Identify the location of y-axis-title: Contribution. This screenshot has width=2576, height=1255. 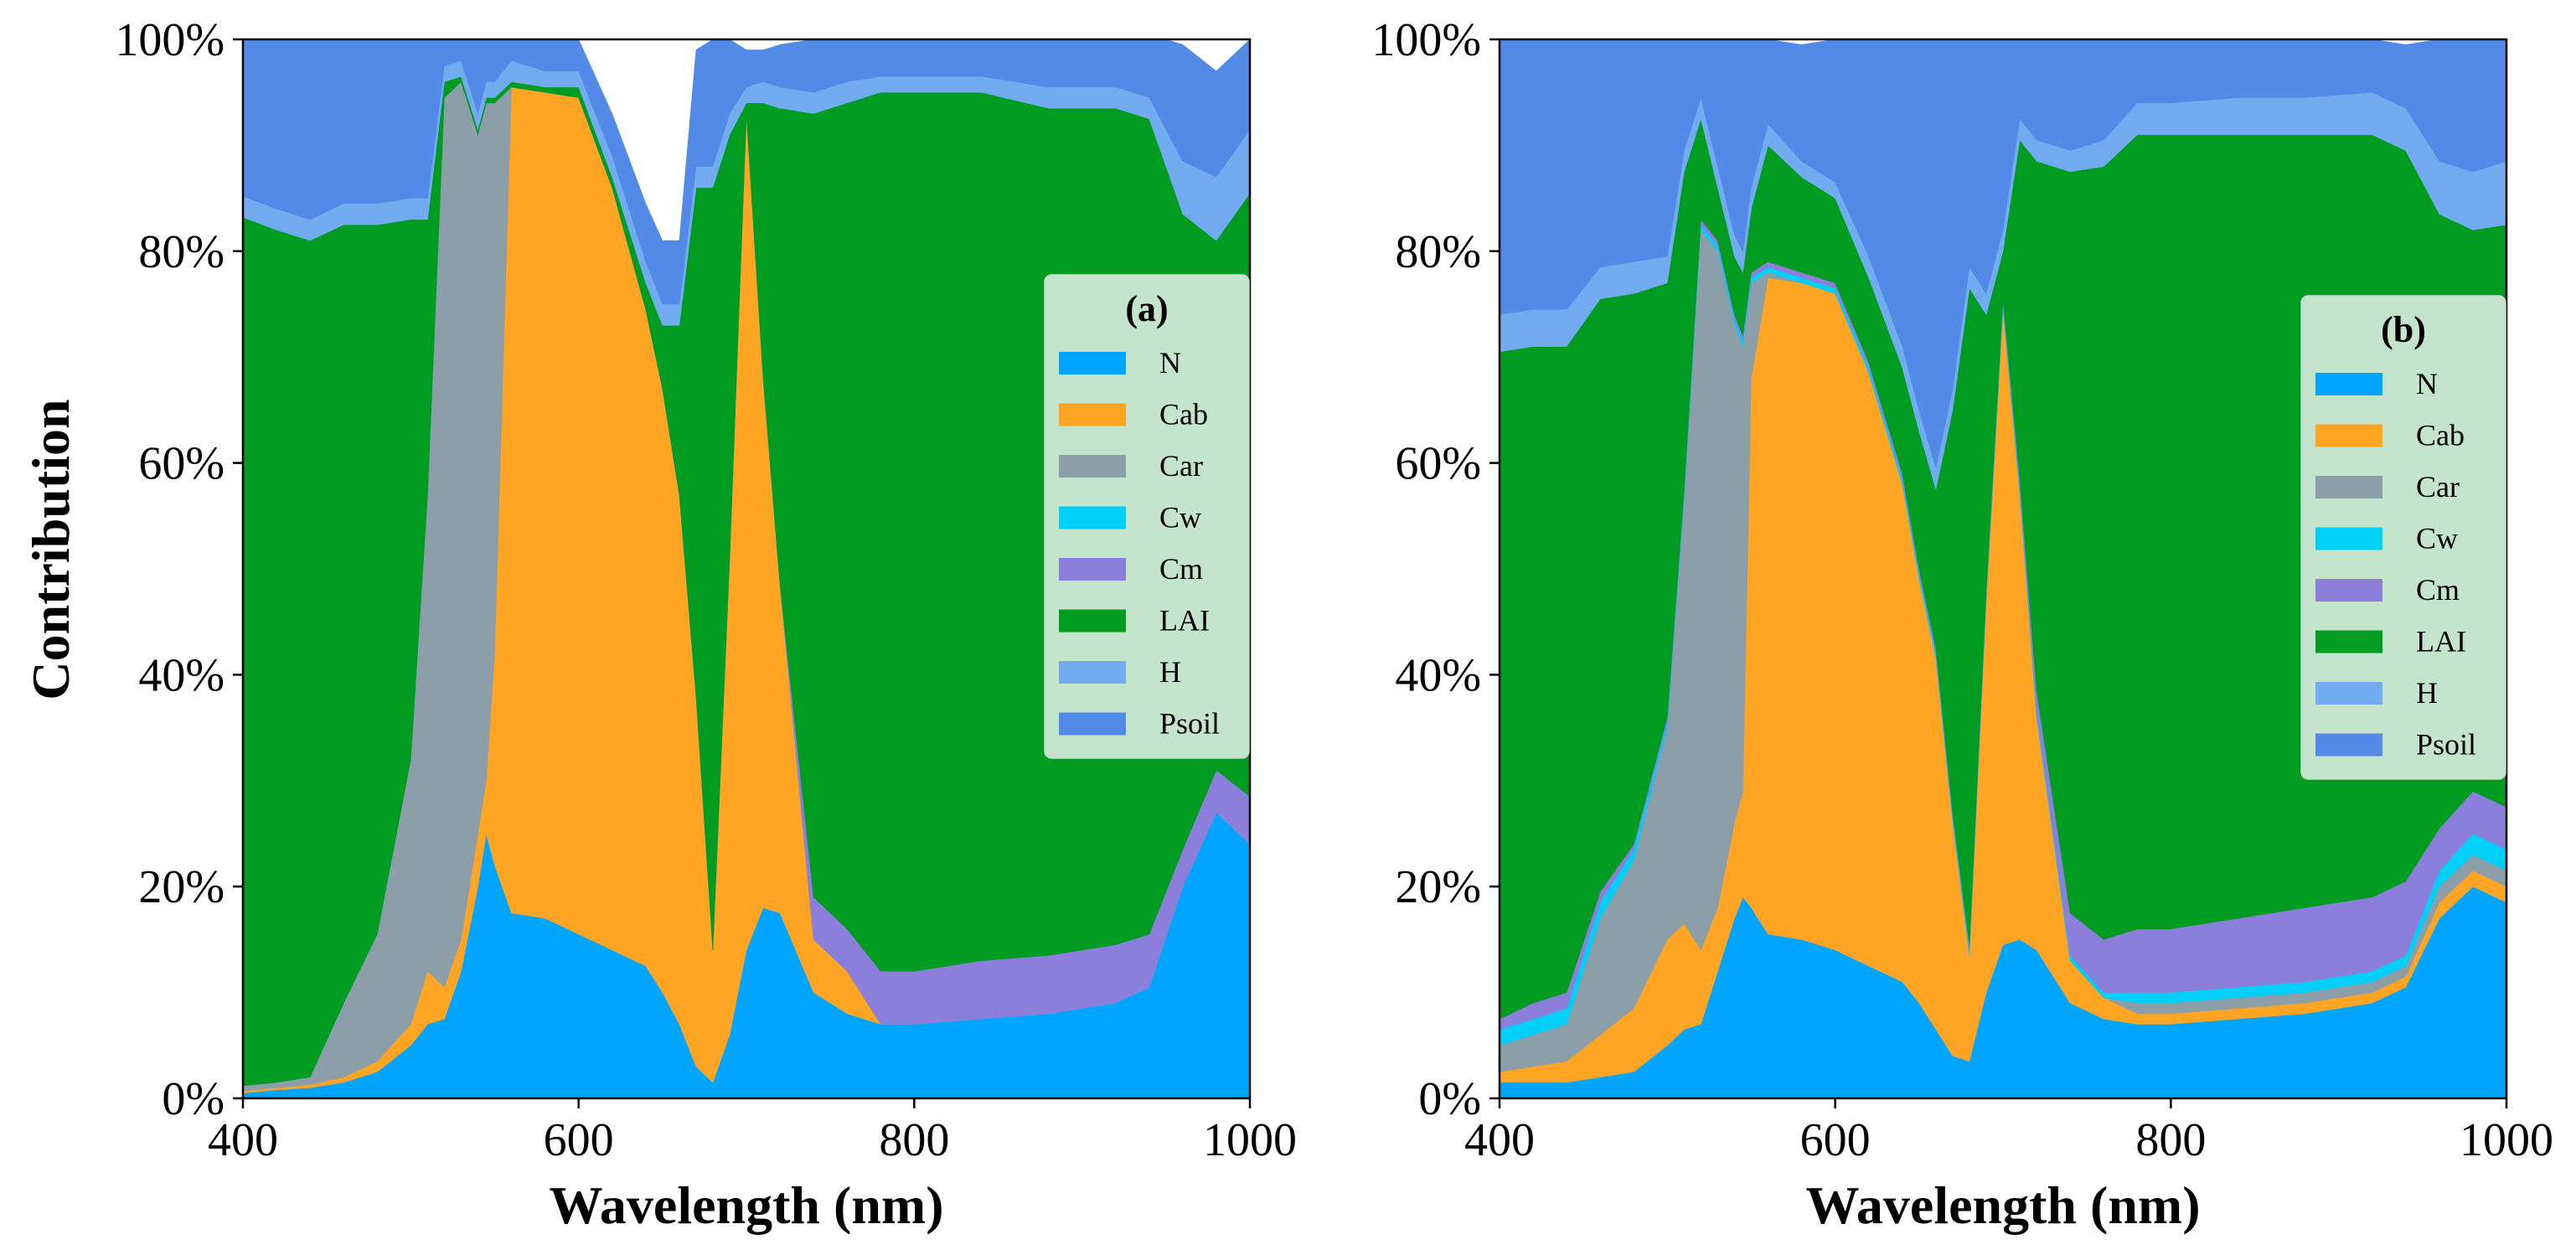
(50, 549).